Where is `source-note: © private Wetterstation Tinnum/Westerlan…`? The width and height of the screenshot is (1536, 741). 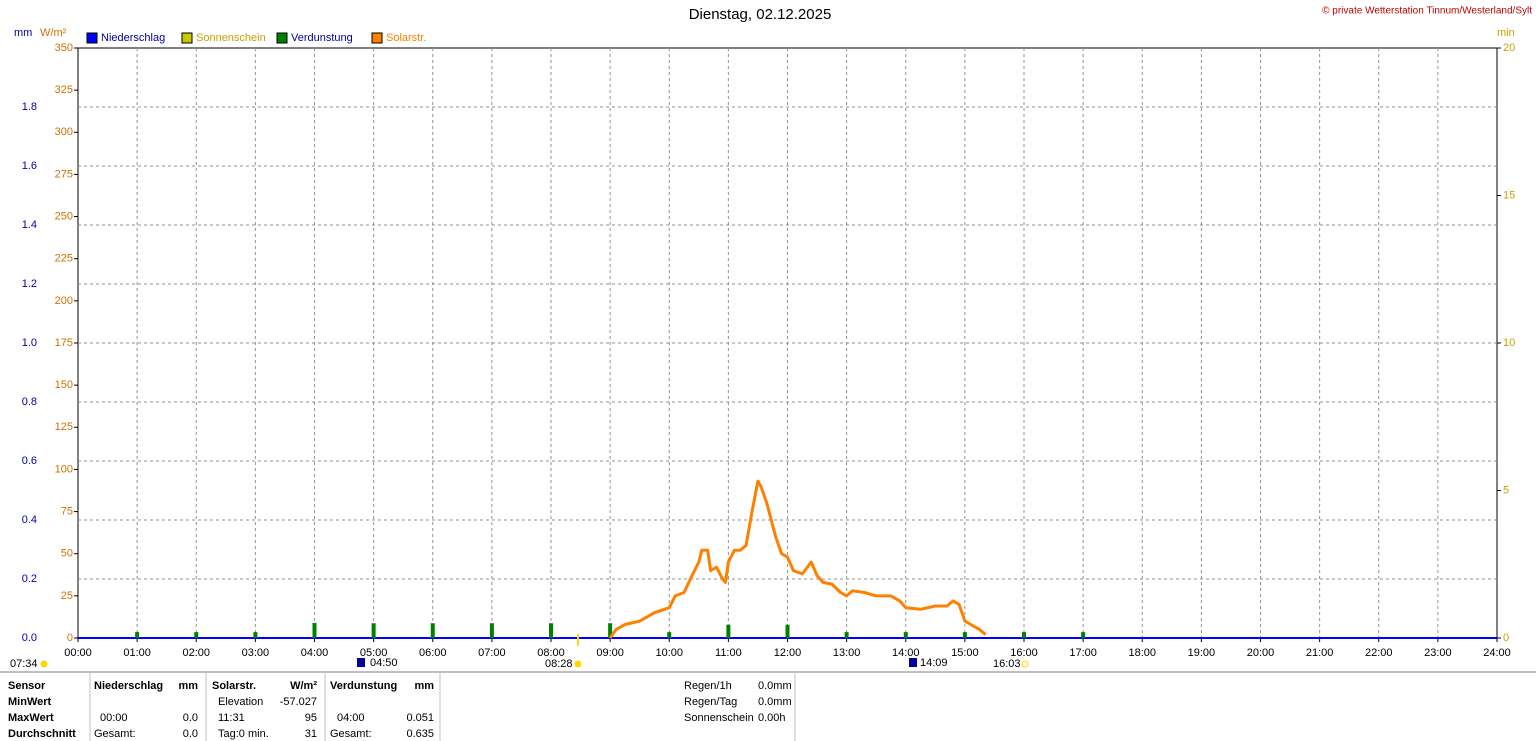
source-note: © private Wetterstation Tinnum/Westerlan… is located at coordinates (1427, 11).